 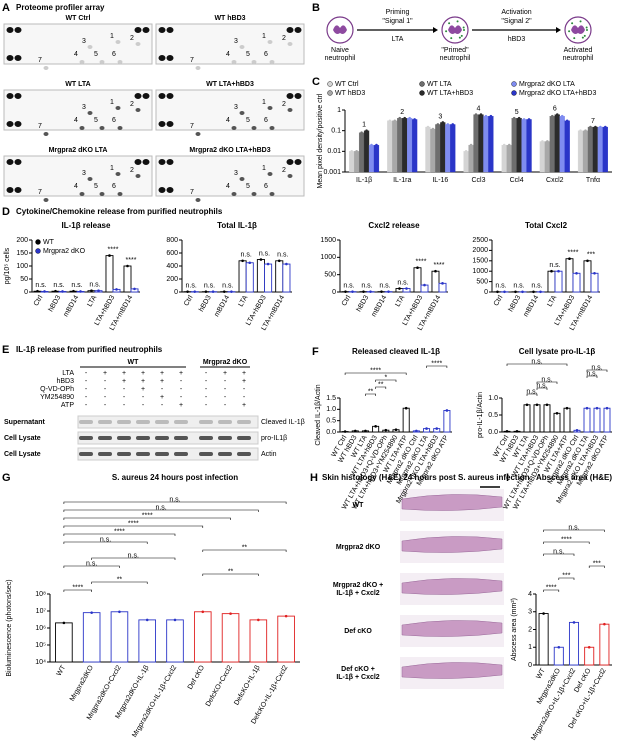 I want to click on y-tick-label: 1.0, so click(x=493, y=398).